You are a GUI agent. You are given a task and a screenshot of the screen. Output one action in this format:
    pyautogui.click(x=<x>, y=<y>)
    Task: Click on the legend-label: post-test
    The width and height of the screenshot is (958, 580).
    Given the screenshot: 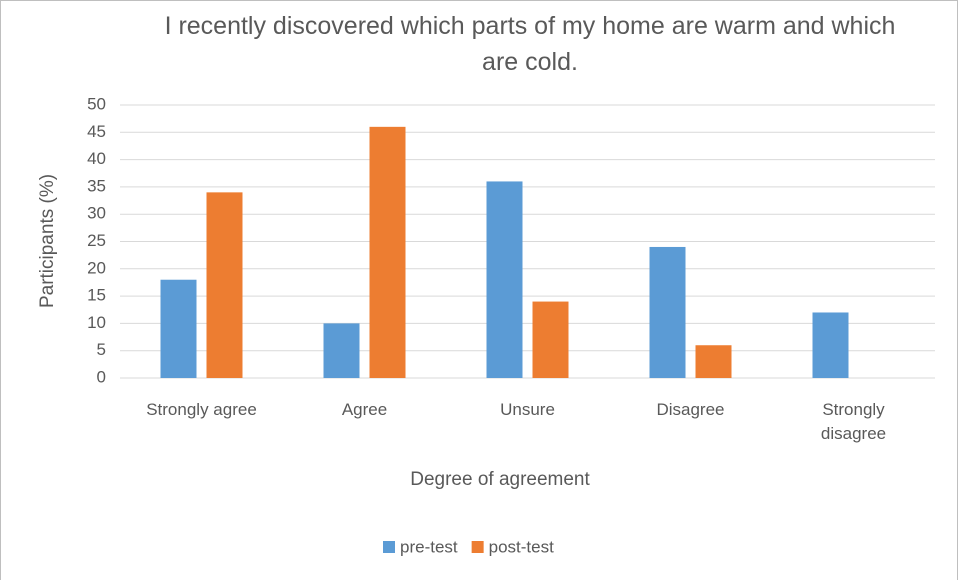 What is the action you would take?
    pyautogui.click(x=521, y=546)
    